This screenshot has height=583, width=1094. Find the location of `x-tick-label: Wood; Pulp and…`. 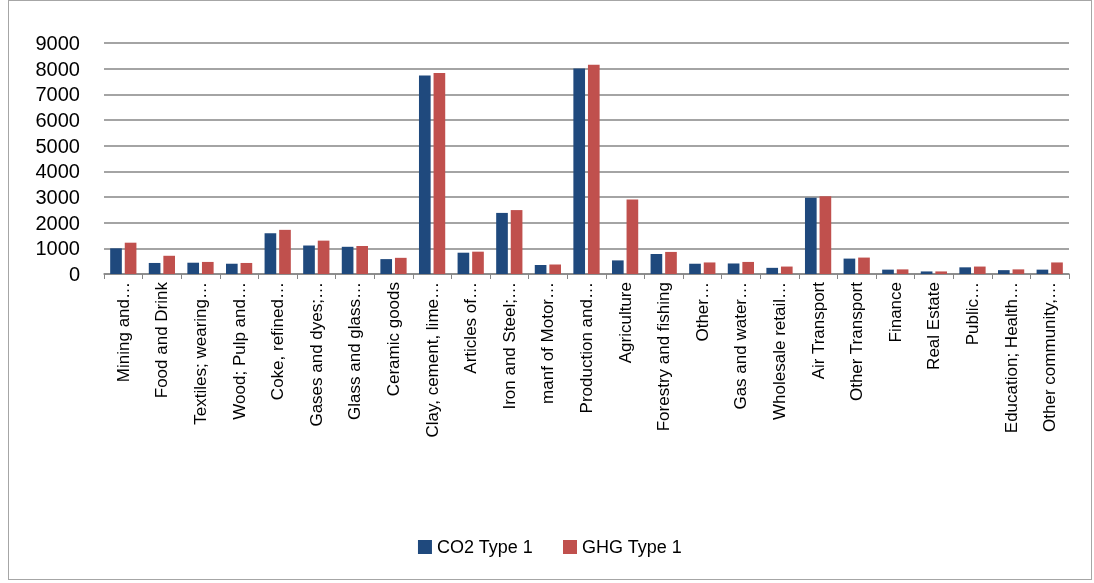

x-tick-label: Wood; Pulp and… is located at coordinates (239, 351).